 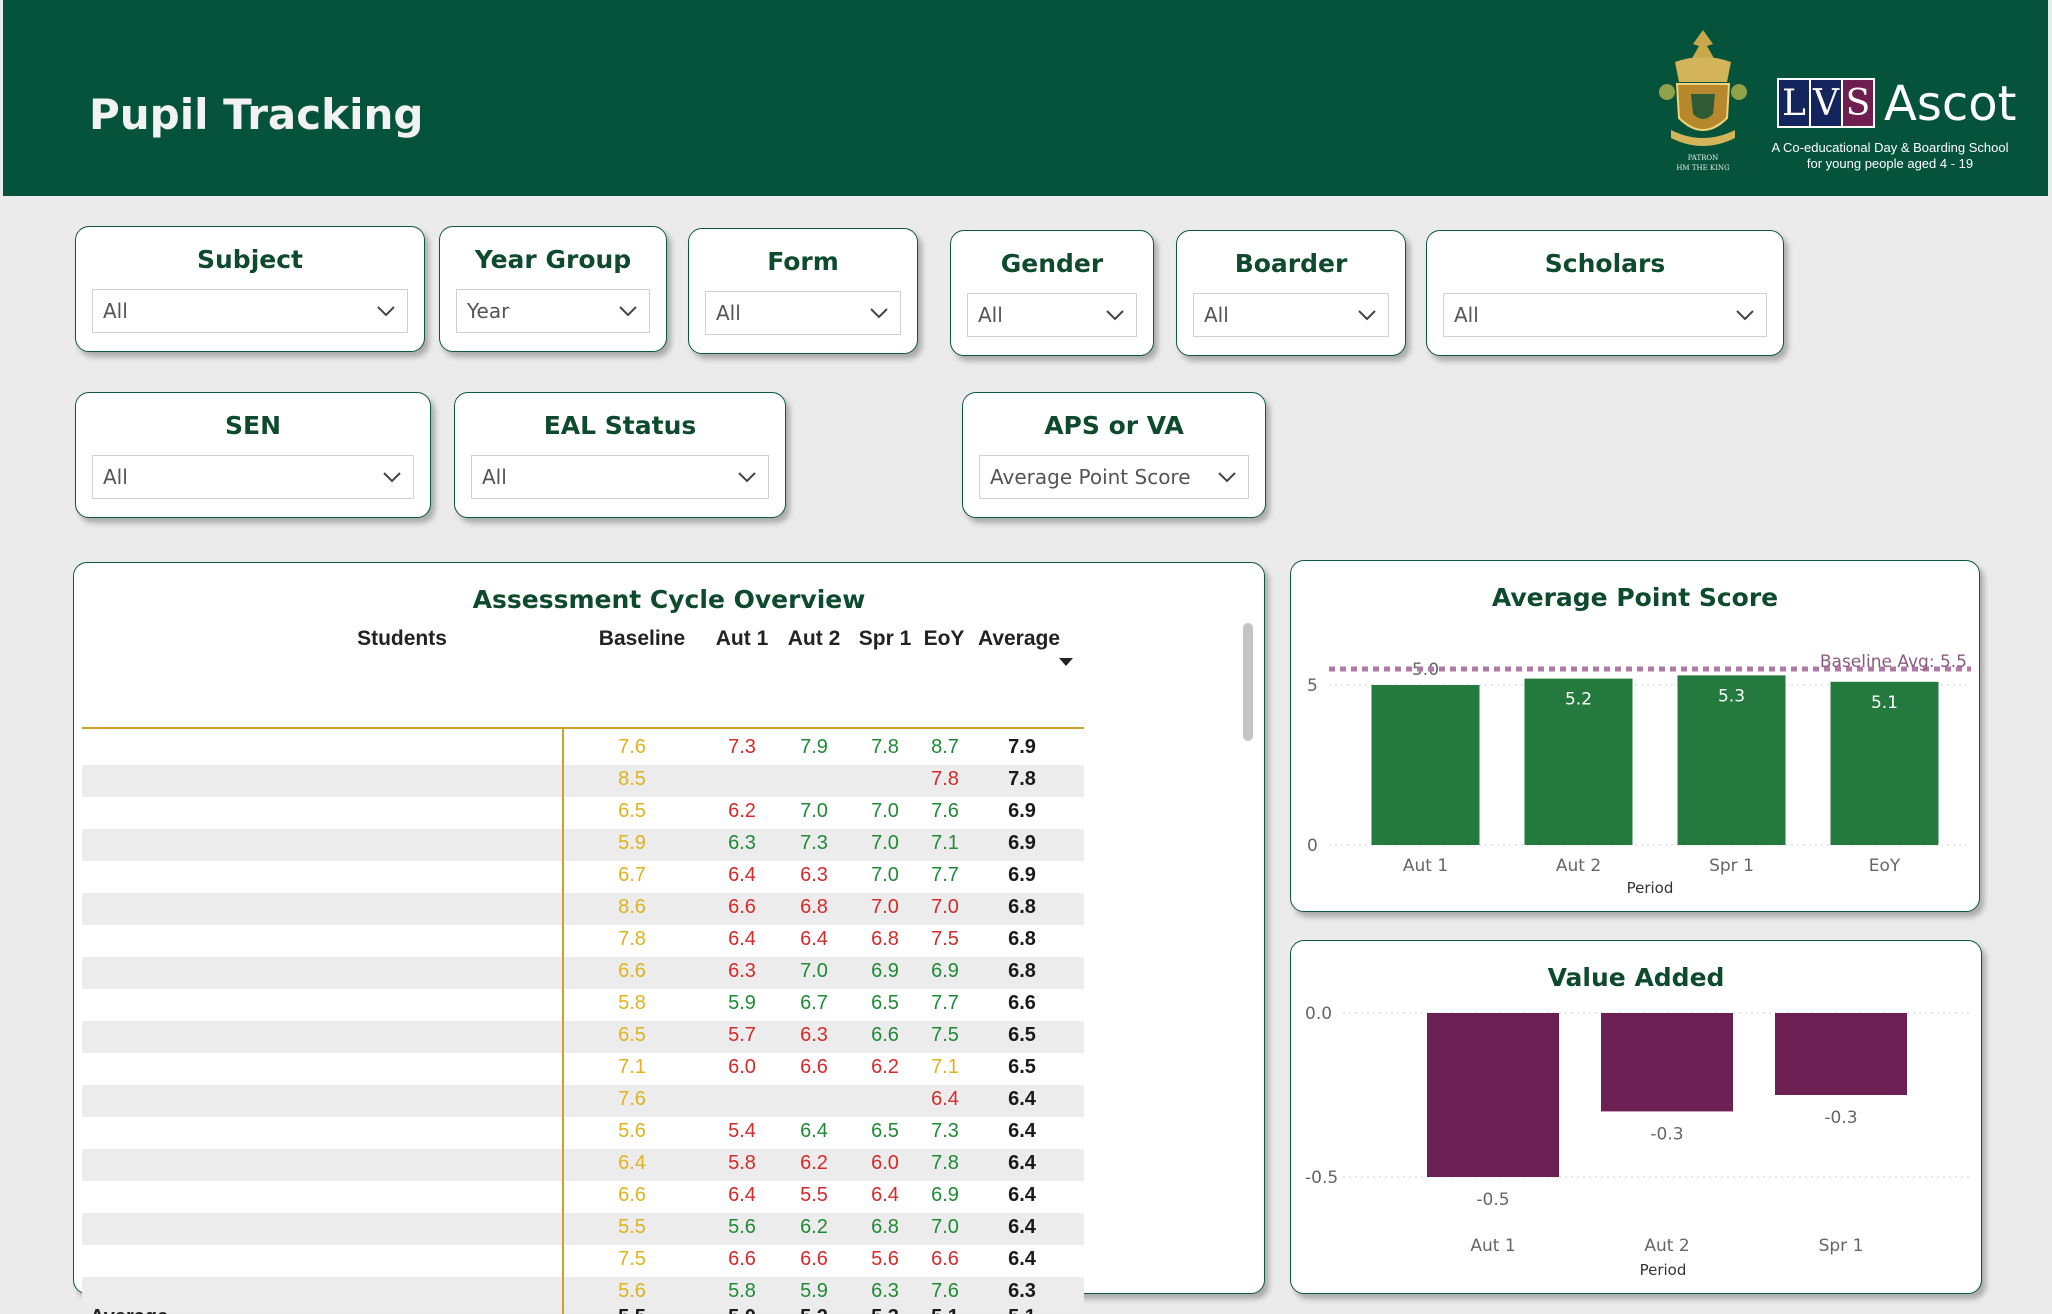 What do you see at coordinates (583, 941) in the screenshot?
I see `table-row: 7.8 6.4 6.4 6.8 7.5 6.8` at bounding box center [583, 941].